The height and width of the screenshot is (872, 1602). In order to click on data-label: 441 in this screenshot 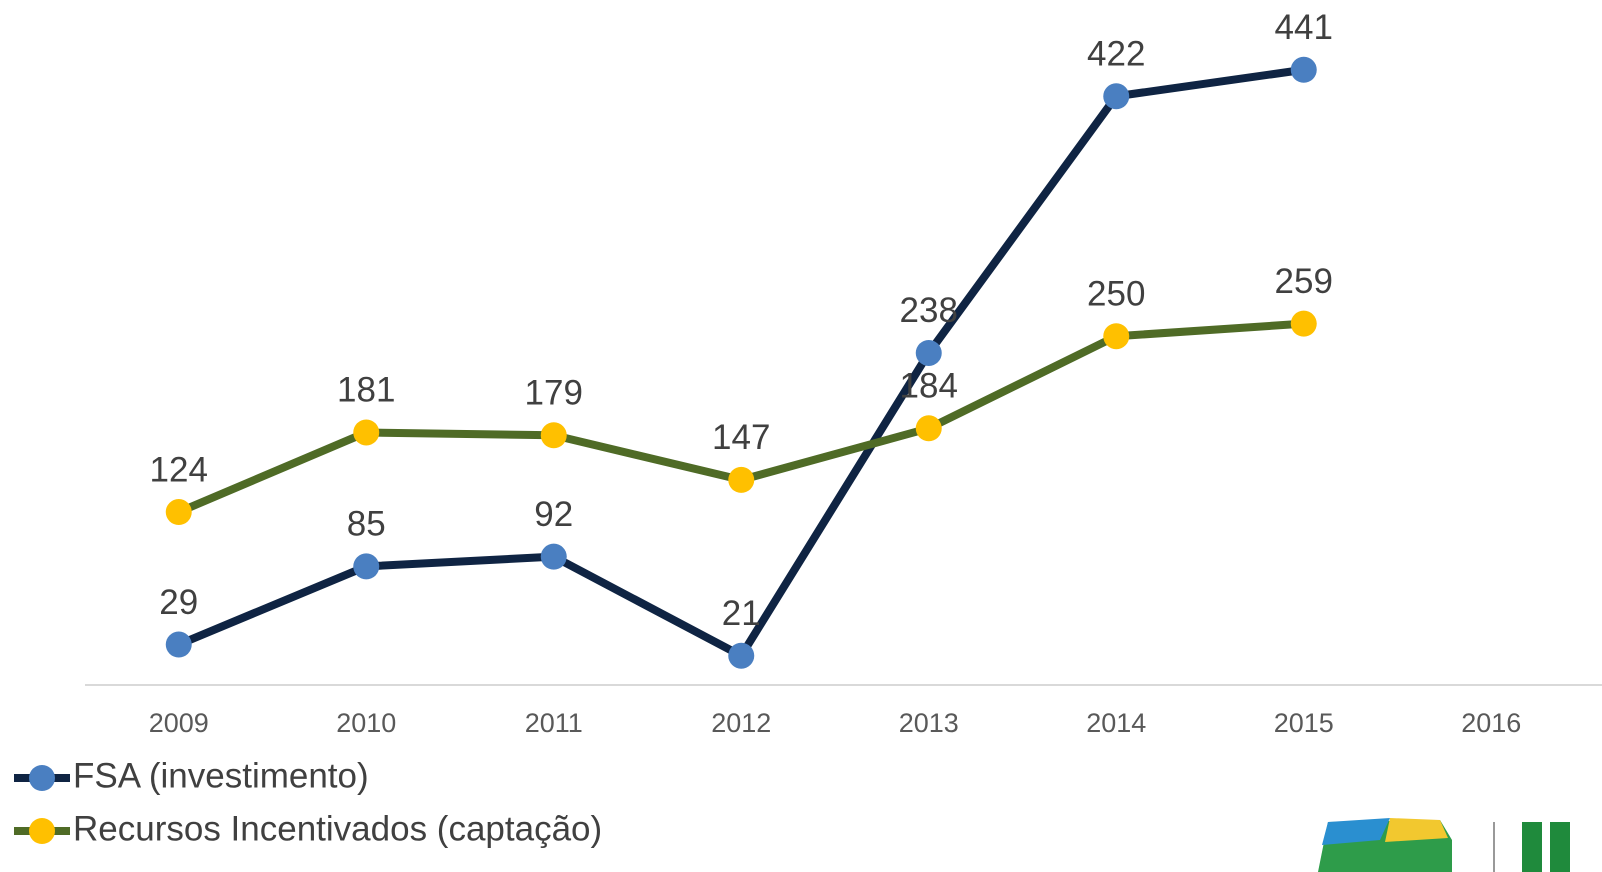, I will do `click(1304, 27)`.